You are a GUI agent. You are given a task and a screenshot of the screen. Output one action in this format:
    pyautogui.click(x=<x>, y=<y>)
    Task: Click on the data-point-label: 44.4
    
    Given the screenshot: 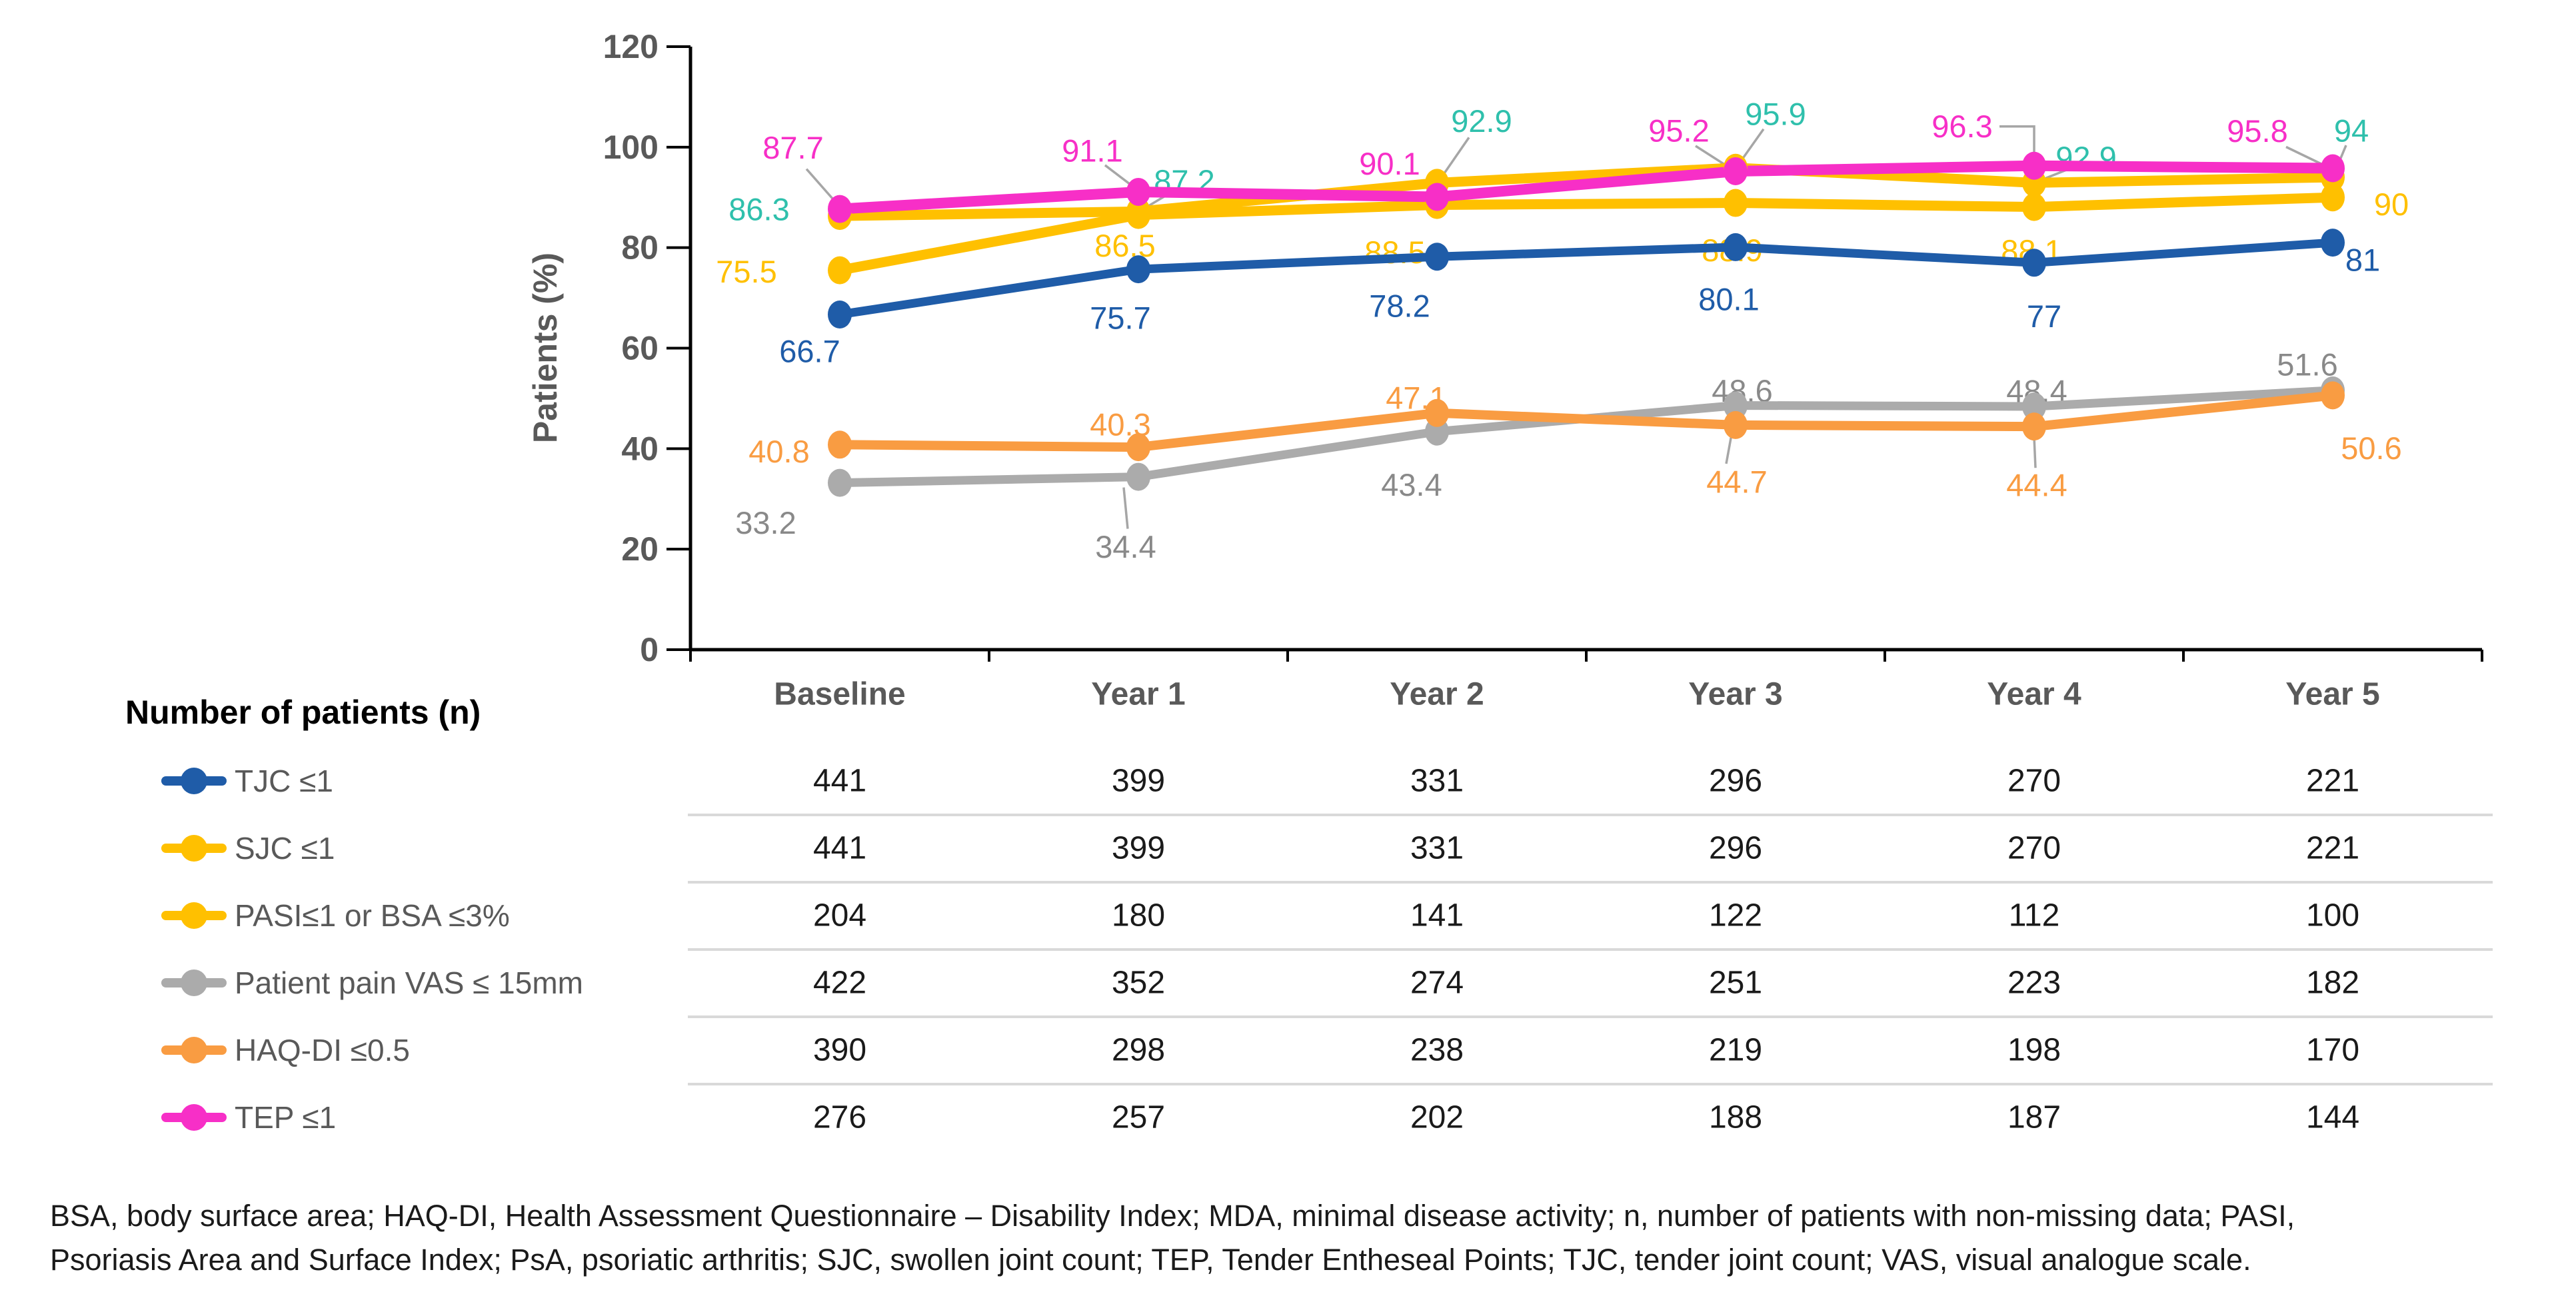 What is the action you would take?
    pyautogui.click(x=2037, y=485)
    